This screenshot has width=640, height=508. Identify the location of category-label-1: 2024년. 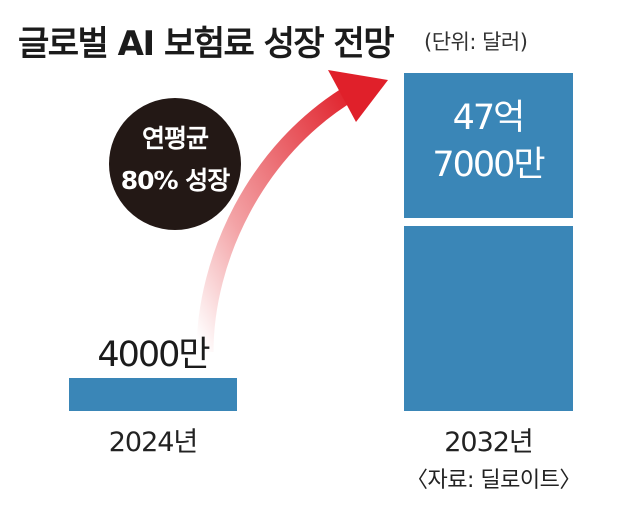
(153, 442).